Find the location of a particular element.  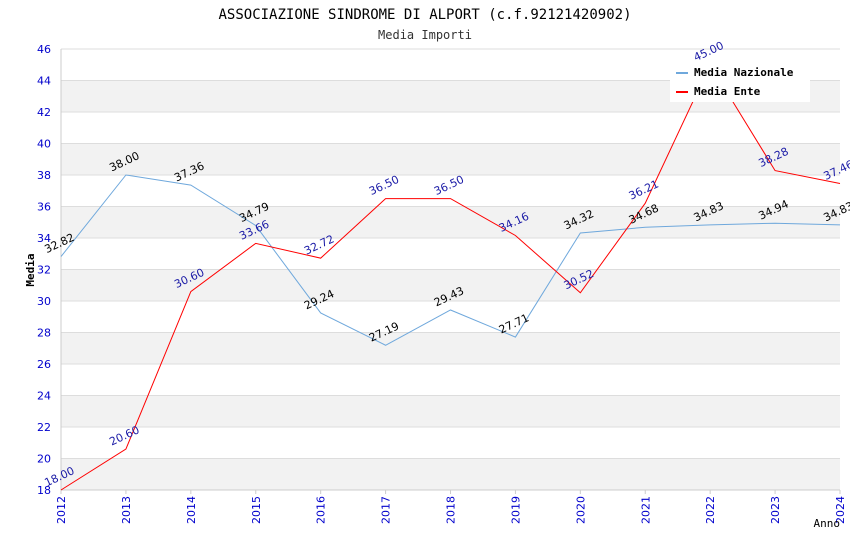

x-tick-label: 2023 is located at coordinates (775, 510).